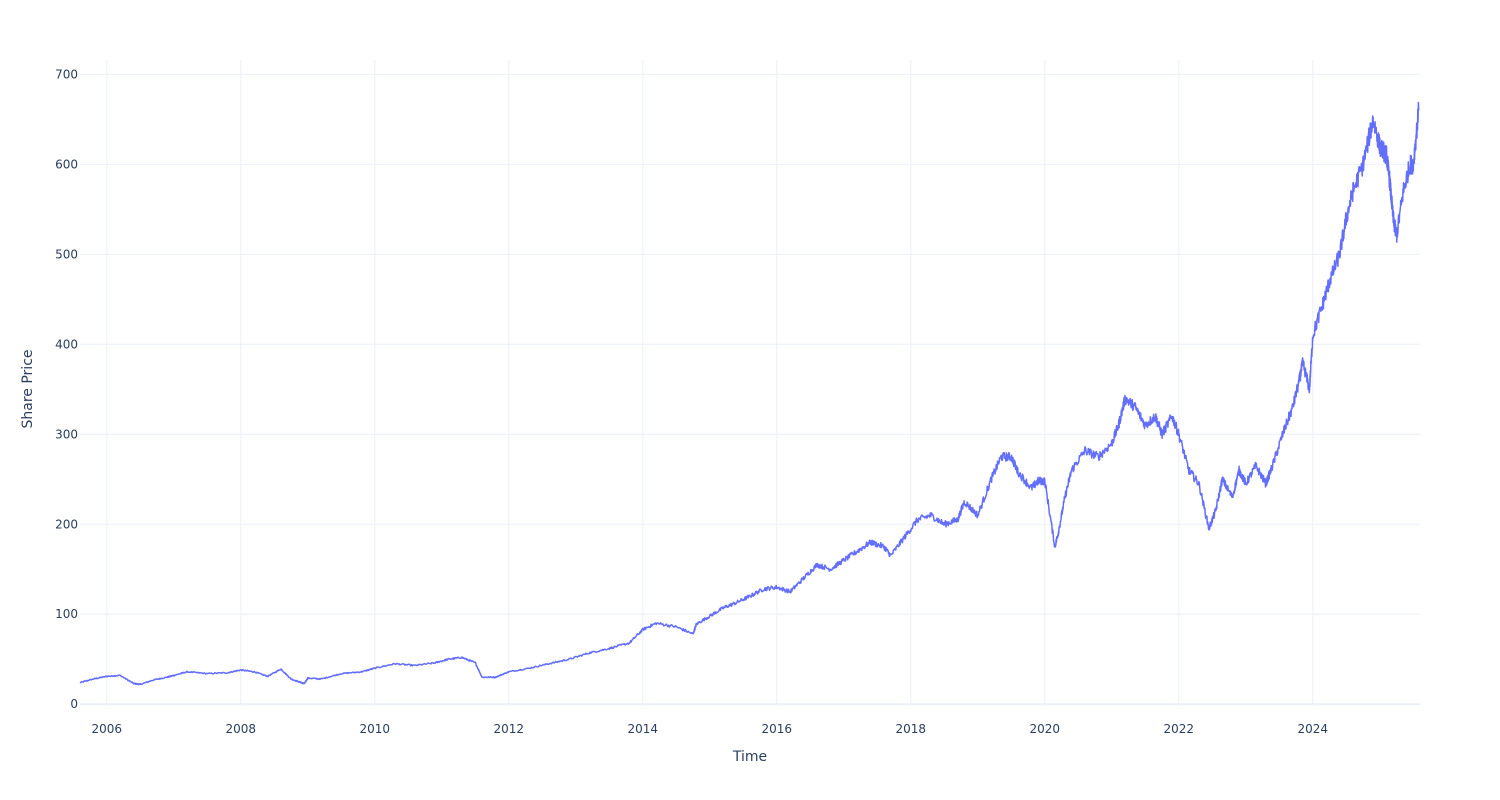  I want to click on x-tick-label: 2006, so click(107, 729).